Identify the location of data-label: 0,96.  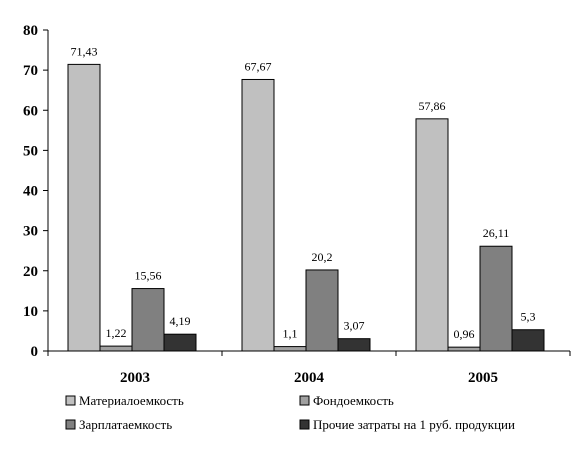
(464, 334).